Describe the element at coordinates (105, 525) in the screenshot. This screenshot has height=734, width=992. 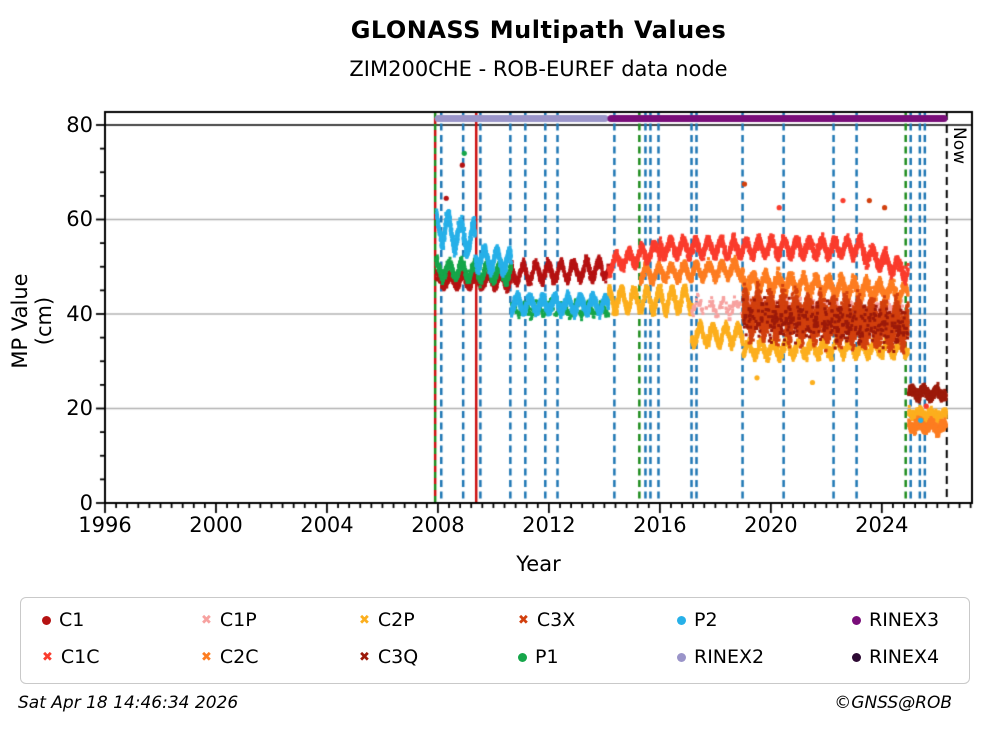
I see `x-tick-label: 1996` at that location.